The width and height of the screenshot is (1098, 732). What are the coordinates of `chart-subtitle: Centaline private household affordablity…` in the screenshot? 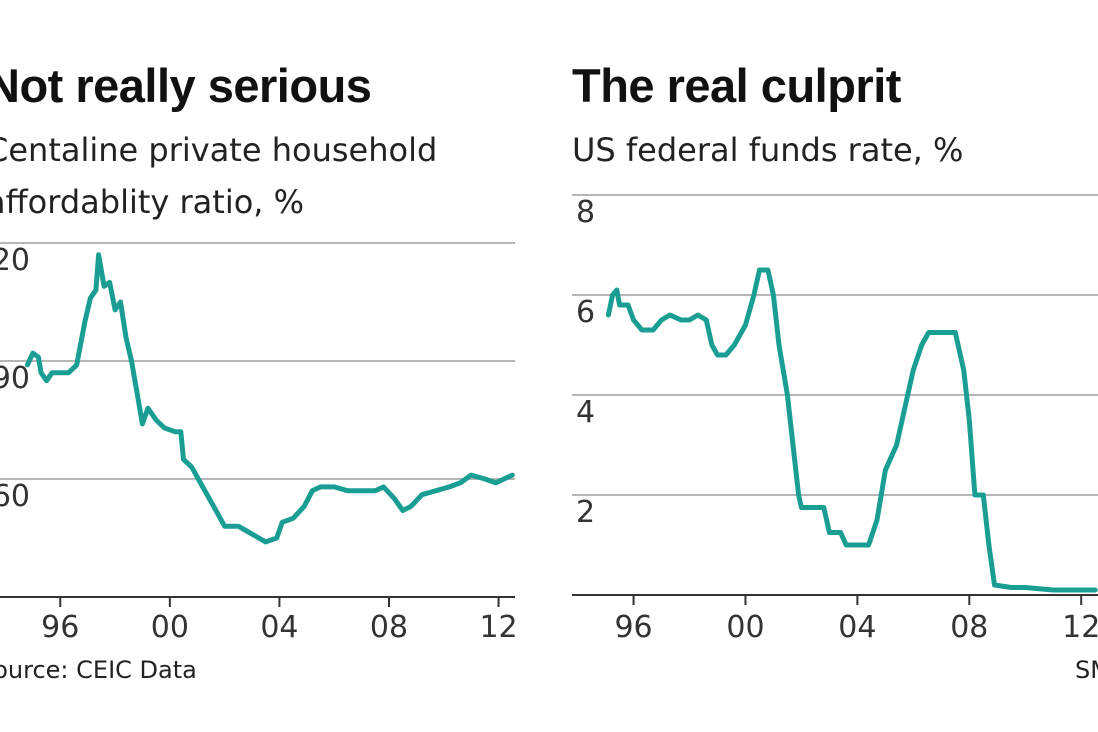 It's located at (219, 176).